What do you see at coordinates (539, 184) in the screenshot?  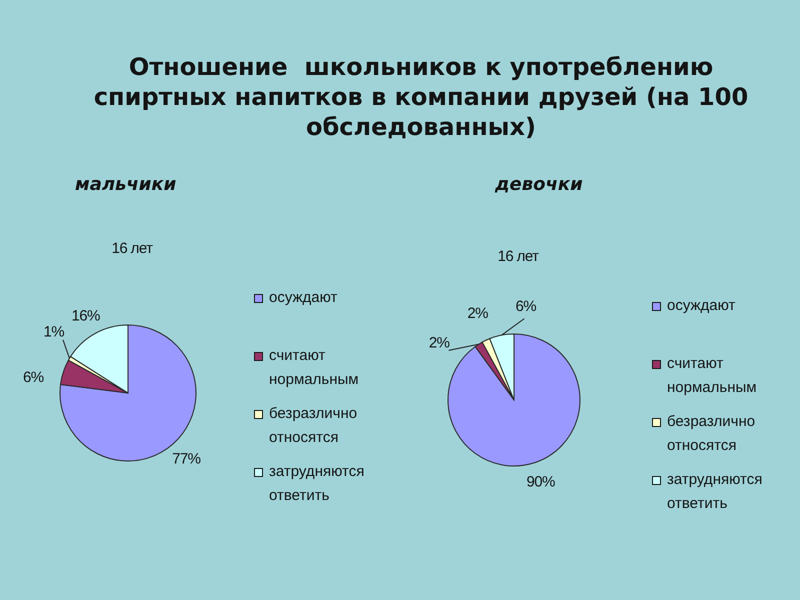 I see `chart-subtitle: девочки` at bounding box center [539, 184].